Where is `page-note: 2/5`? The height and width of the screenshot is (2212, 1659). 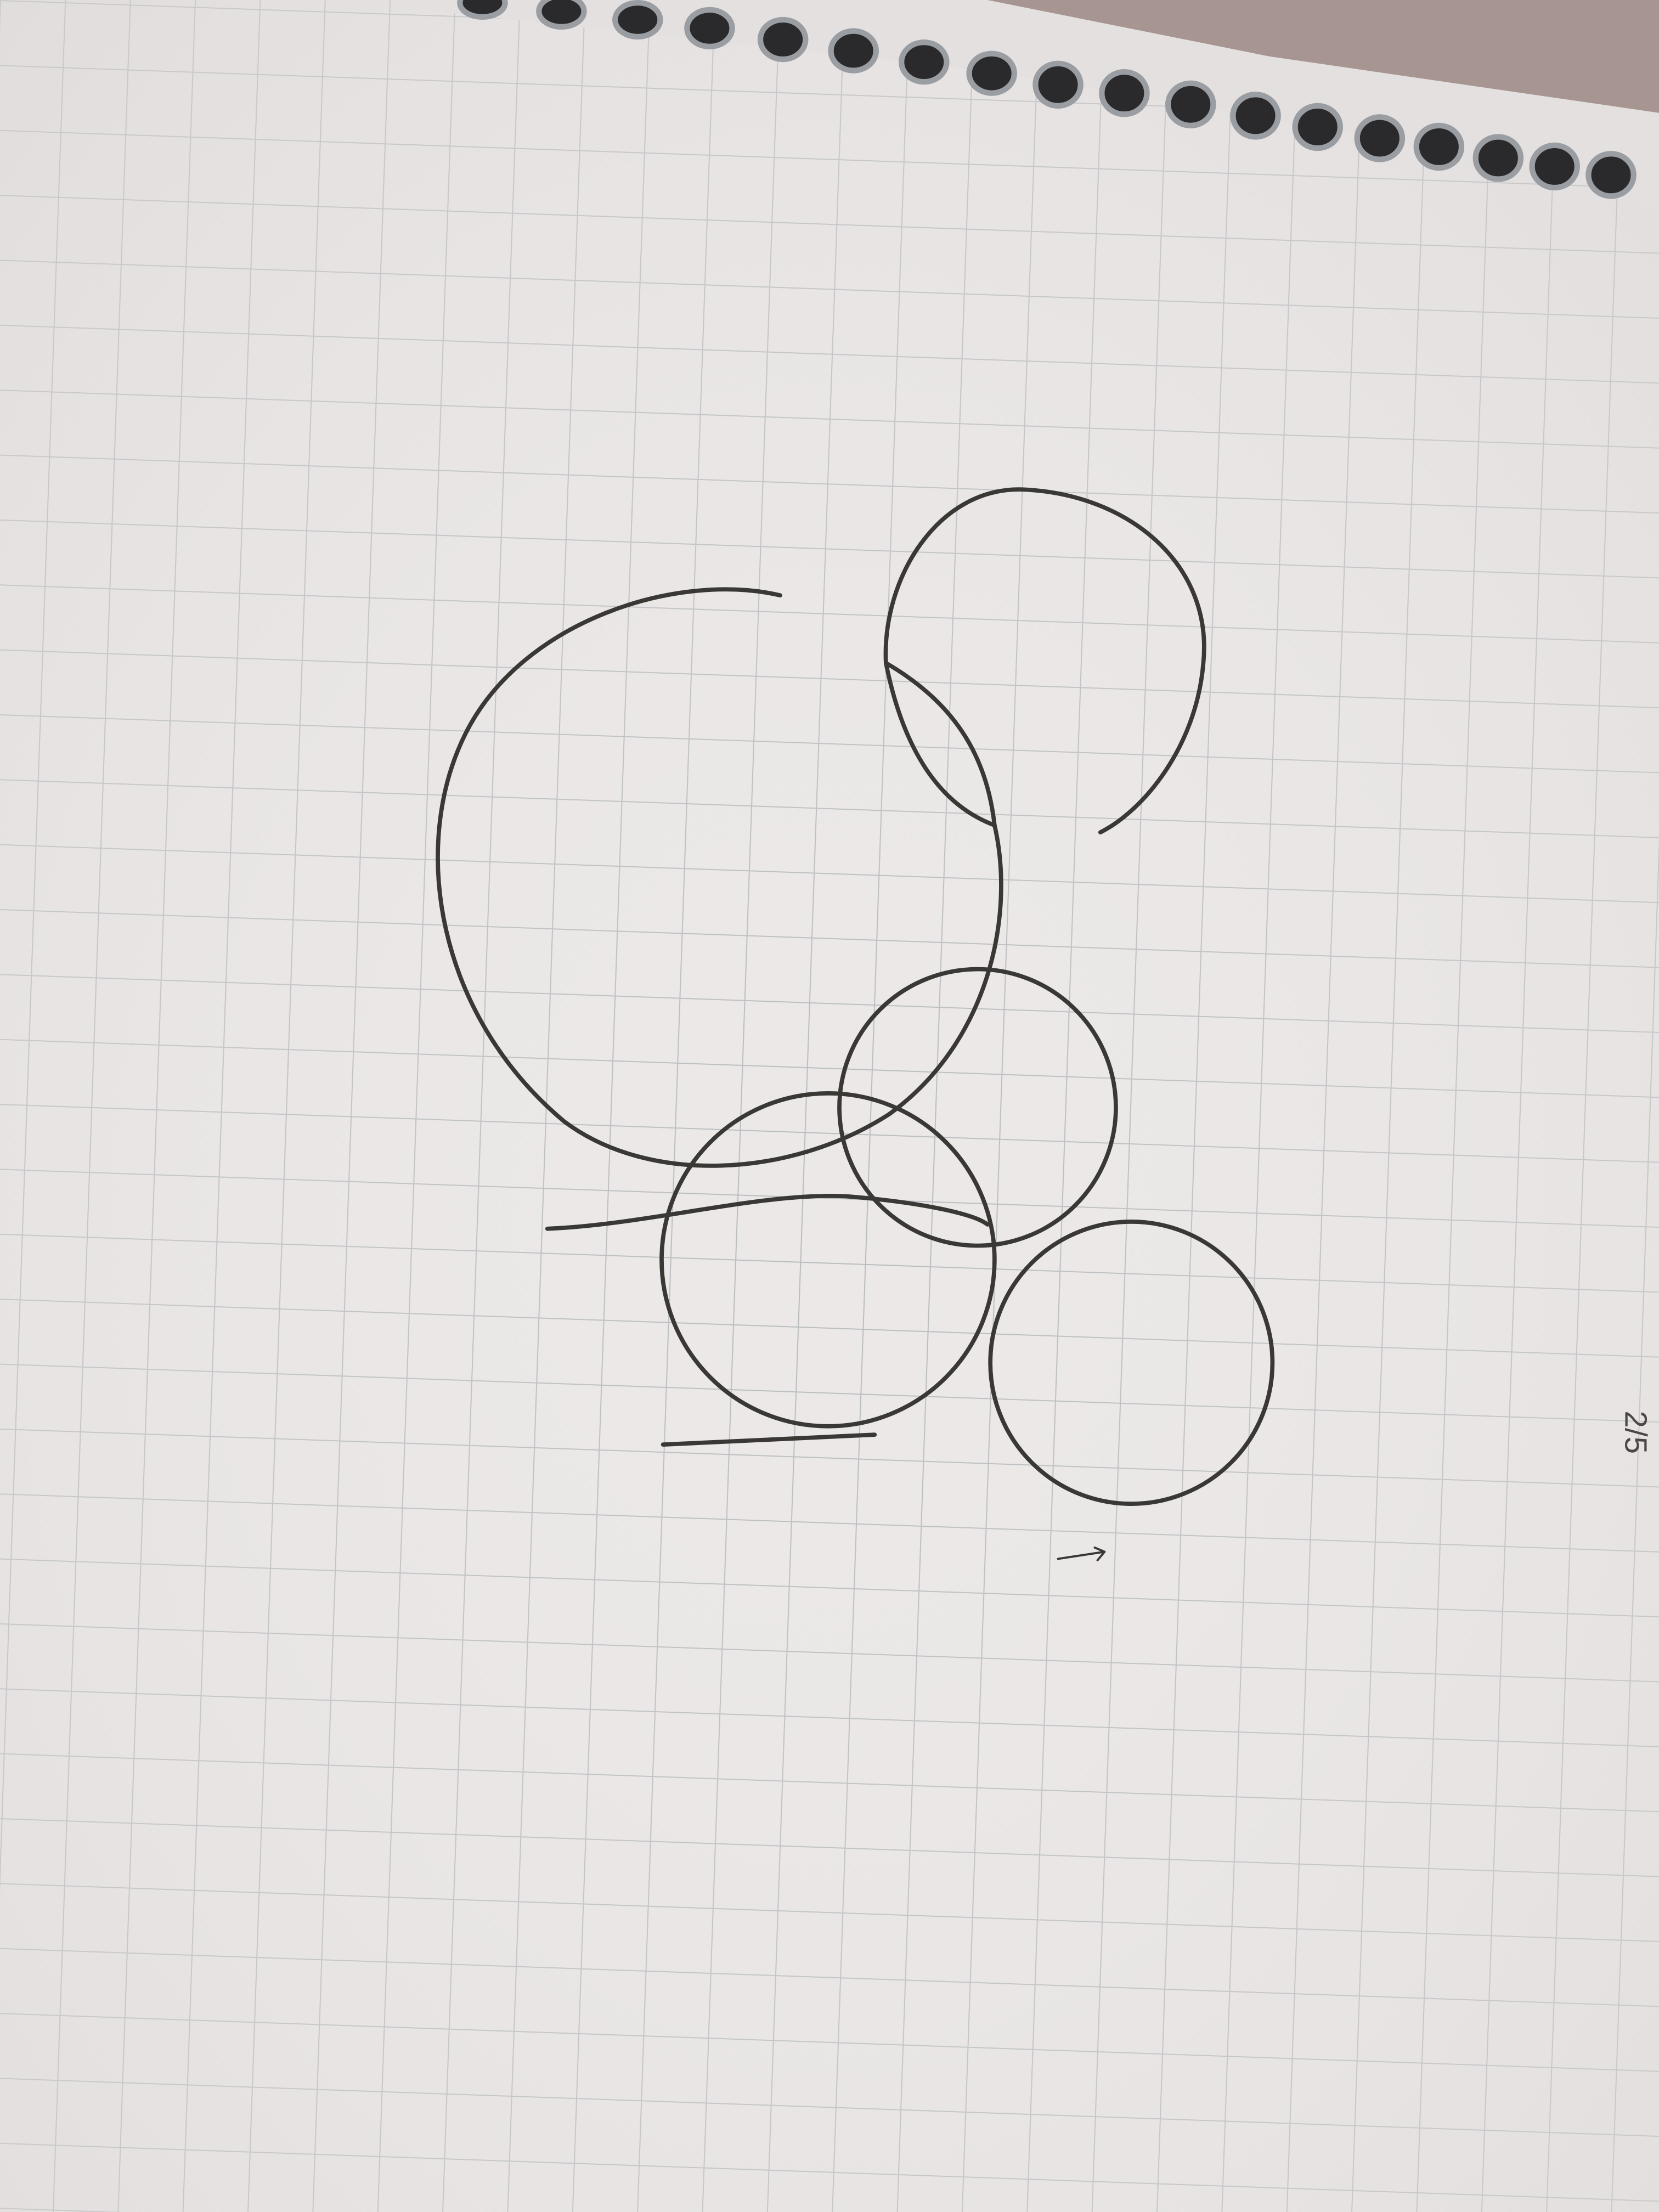
page-note: 2/5 is located at coordinates (1635, 1432).